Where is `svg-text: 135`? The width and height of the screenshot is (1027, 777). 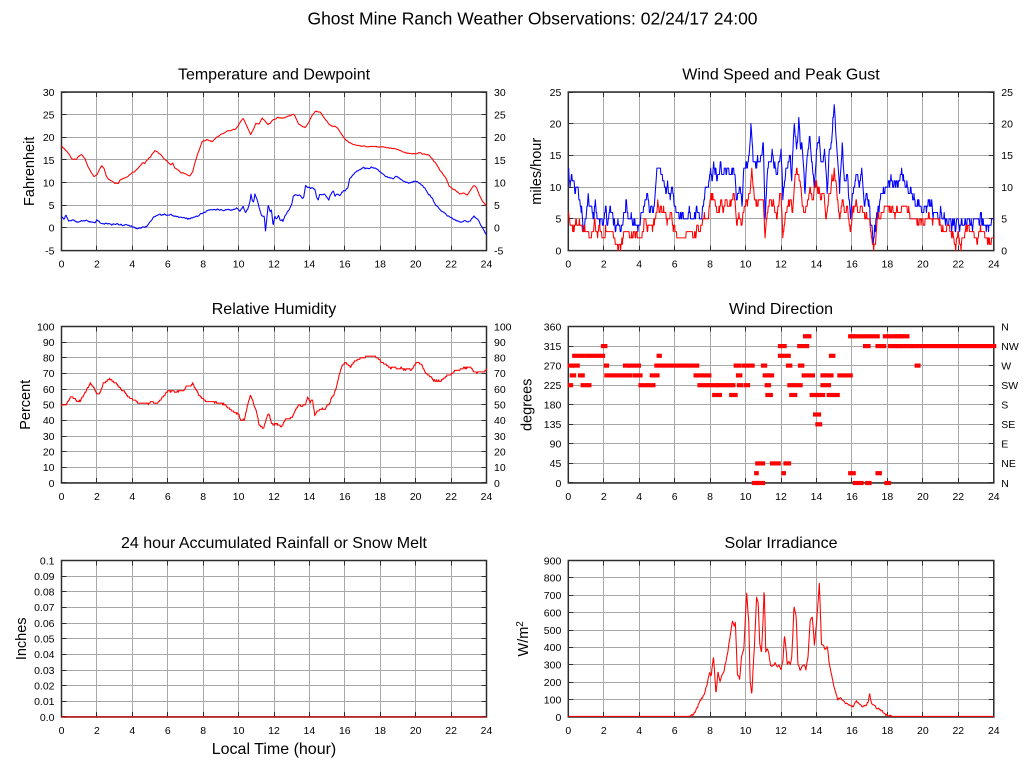
svg-text: 135 is located at coordinates (553, 425).